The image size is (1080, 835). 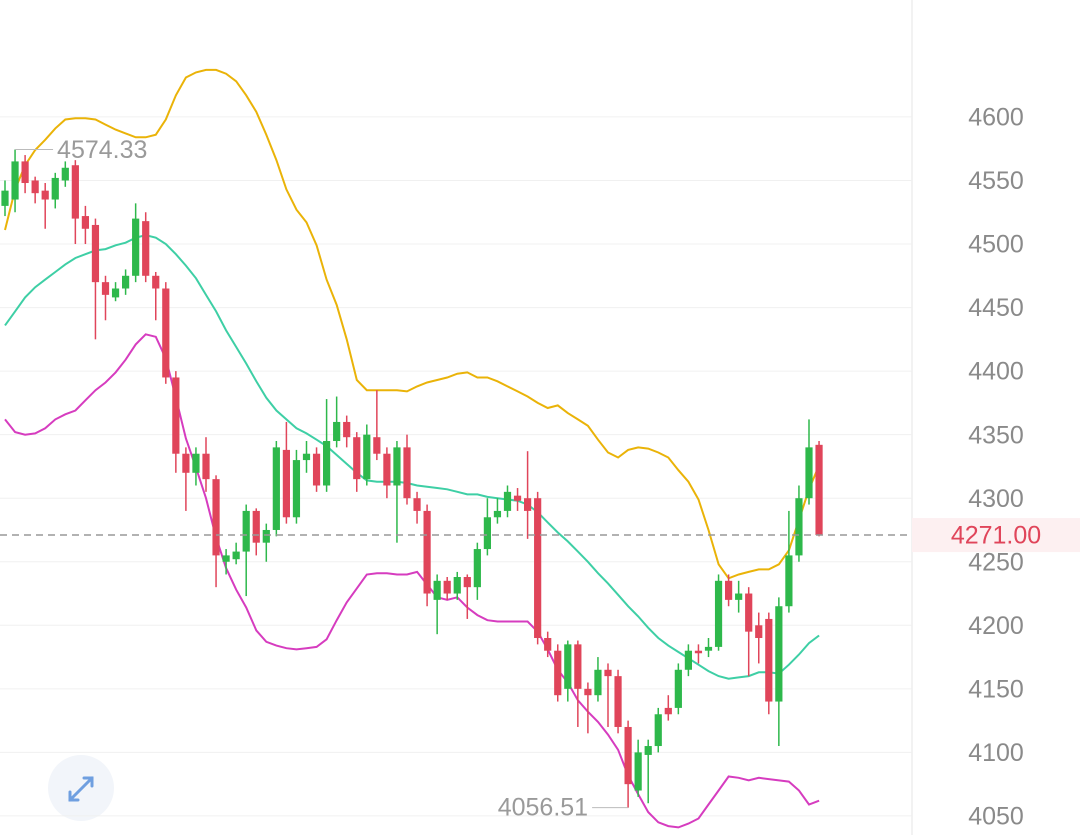 I want to click on expand-button, so click(x=81, y=788).